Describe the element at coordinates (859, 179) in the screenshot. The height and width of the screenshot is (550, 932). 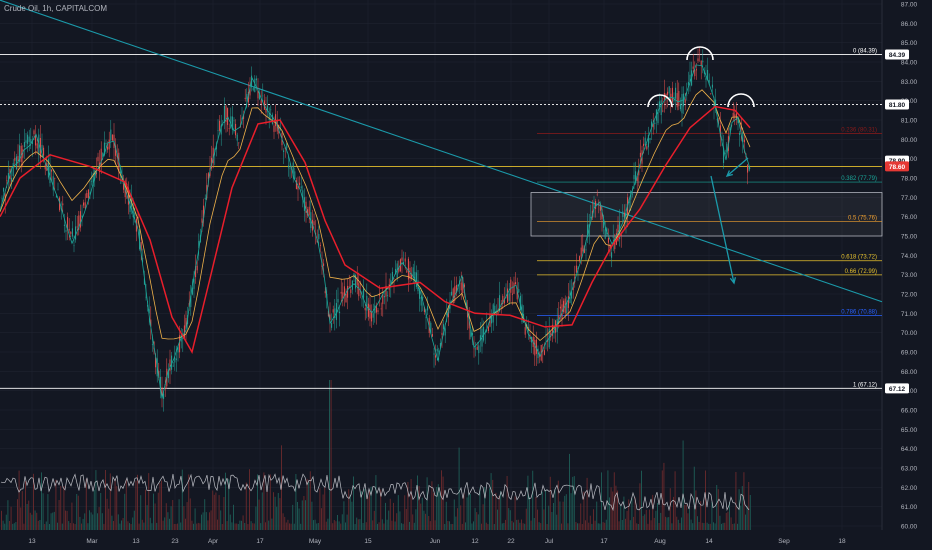
I see `level-label: 0.382 (77.79)` at that location.